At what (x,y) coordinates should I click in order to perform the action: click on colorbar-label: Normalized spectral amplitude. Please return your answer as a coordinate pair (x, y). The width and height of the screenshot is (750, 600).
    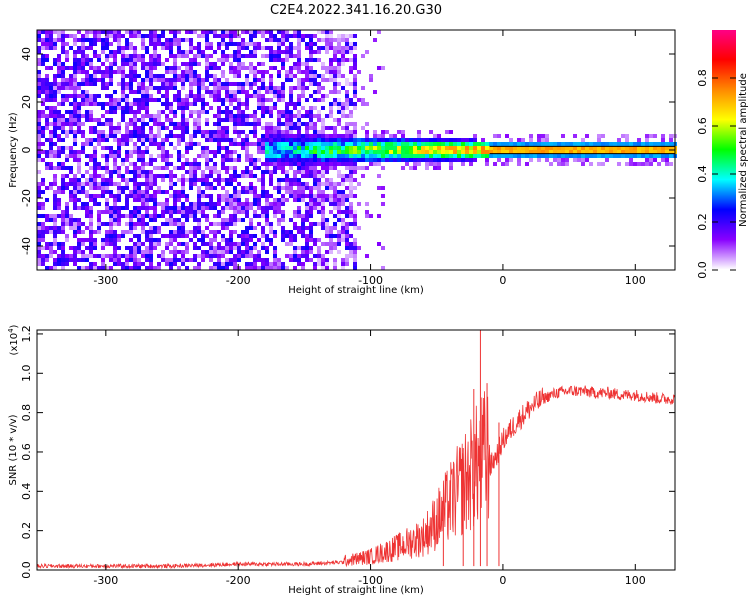
    Looking at the image, I should click on (743, 150).